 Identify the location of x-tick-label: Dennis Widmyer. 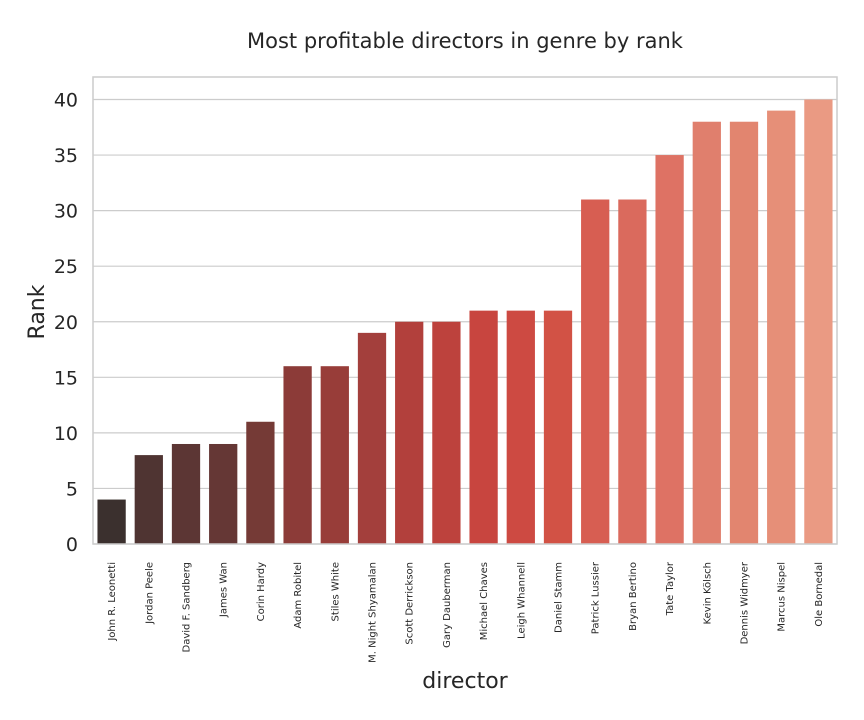
(745, 602).